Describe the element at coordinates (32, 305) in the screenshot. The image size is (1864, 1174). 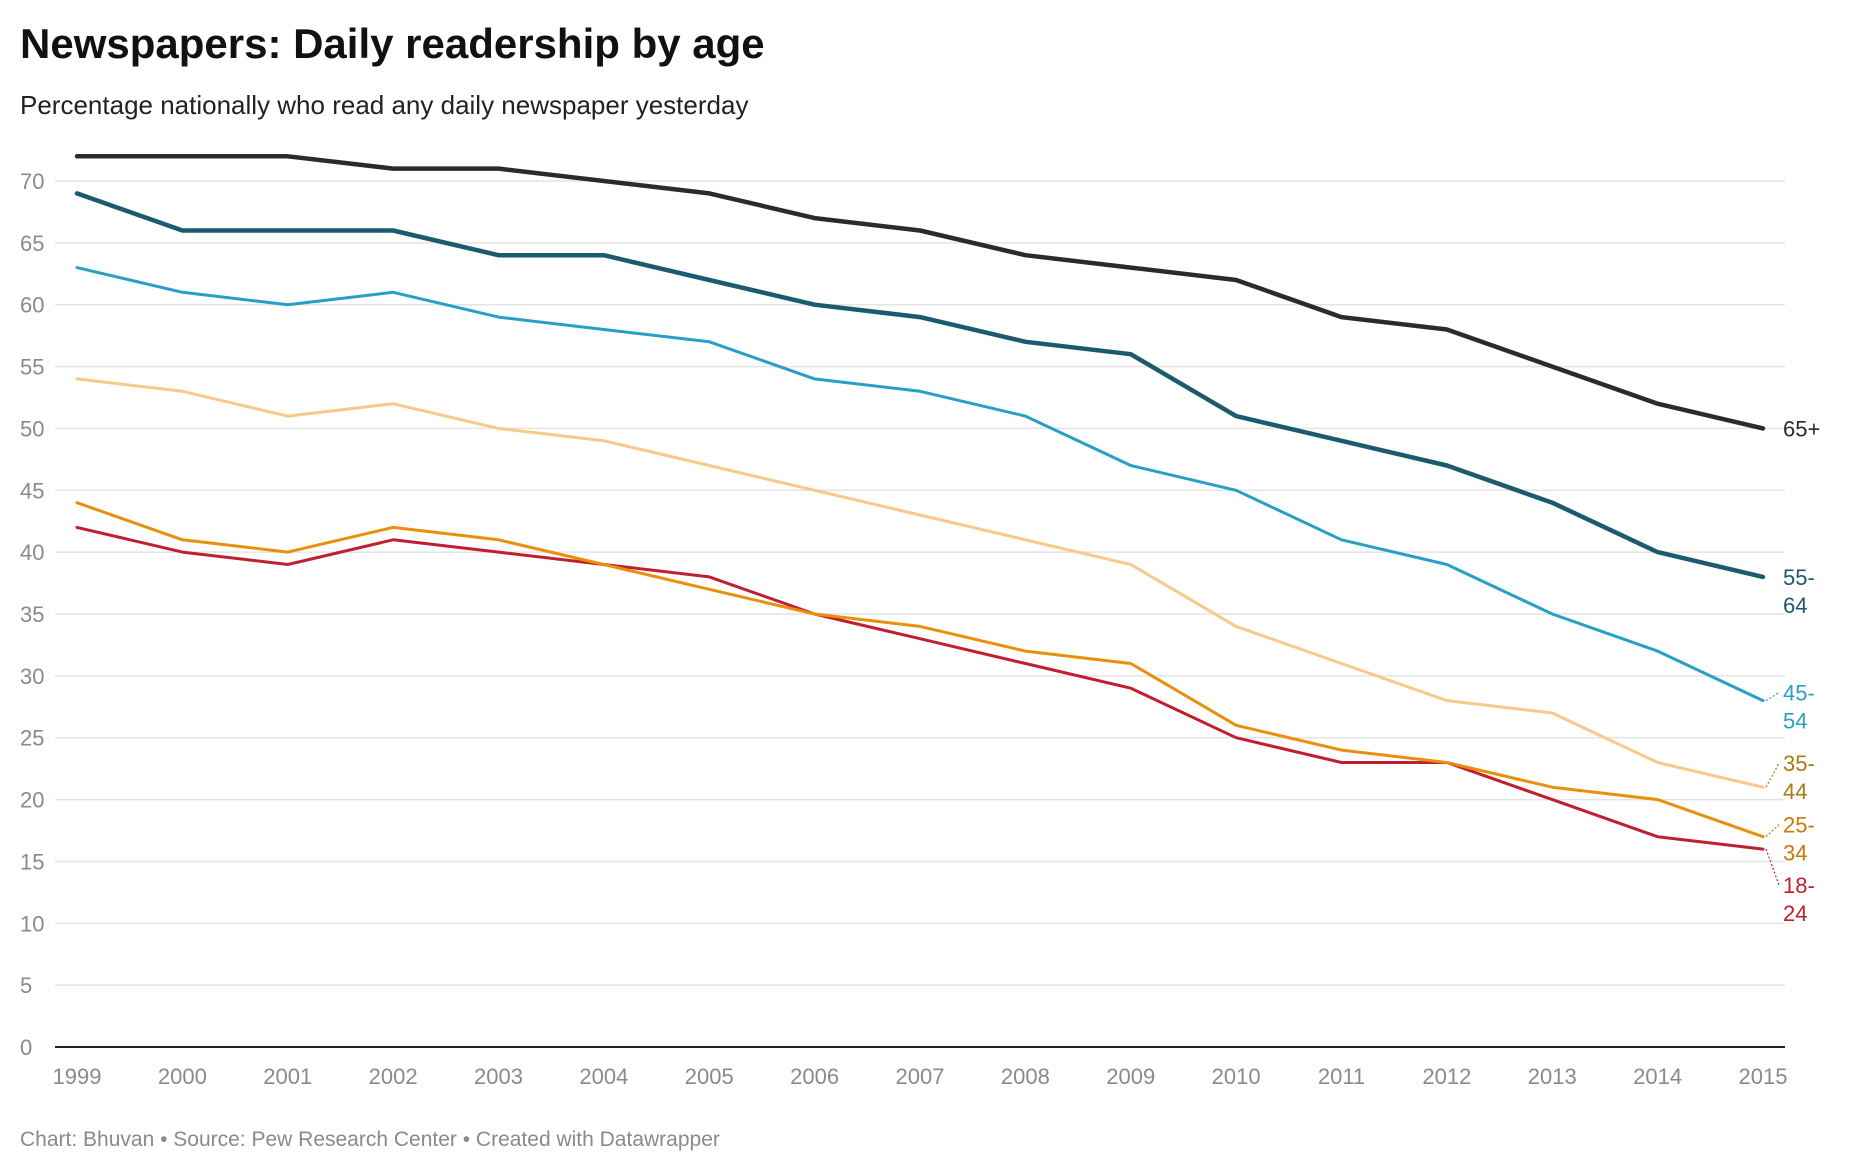
I see `y-tick-label-60: 60` at that location.